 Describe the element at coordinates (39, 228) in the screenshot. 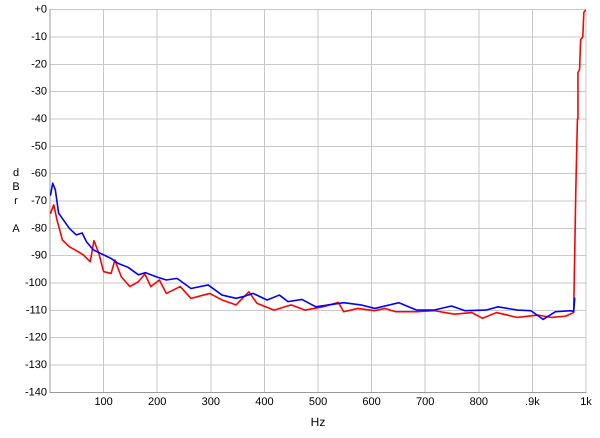

I see `y-tick-label: -80` at that location.